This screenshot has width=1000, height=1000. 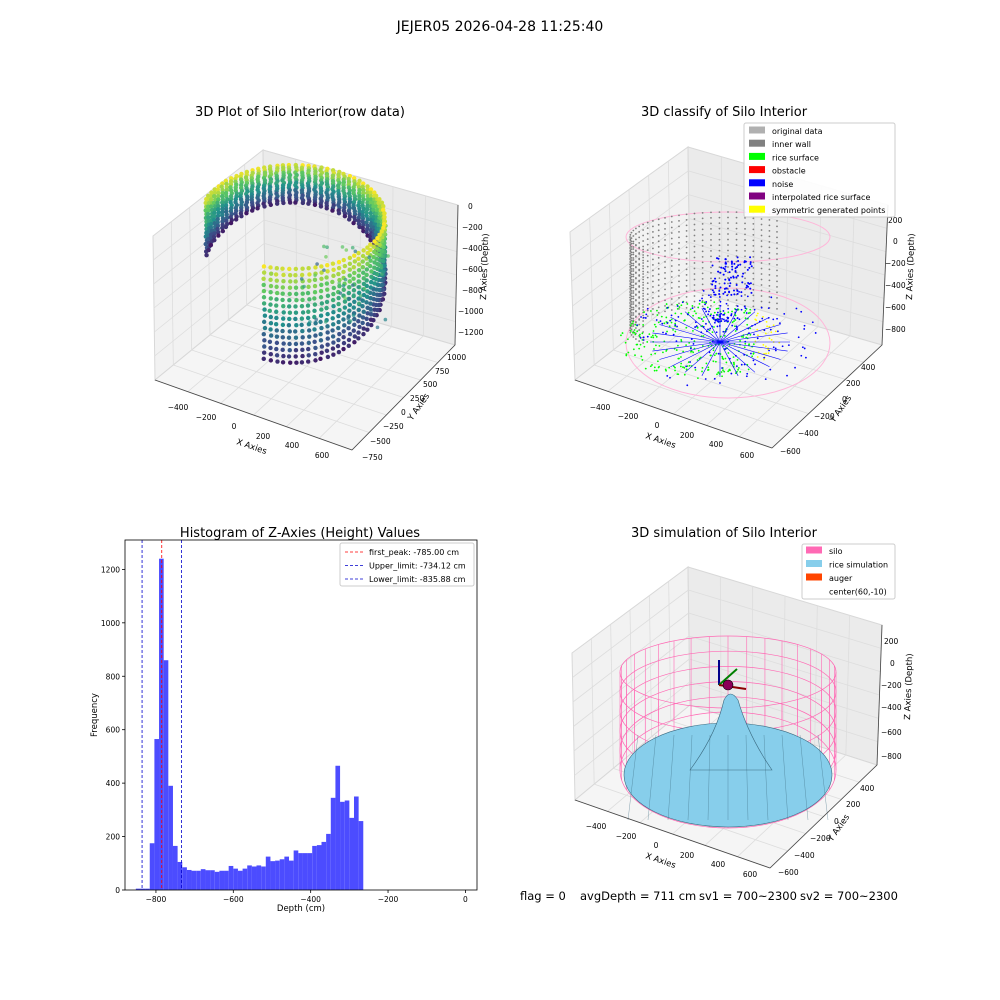 I want to click on x-tick-label: −600, so click(x=233, y=899).